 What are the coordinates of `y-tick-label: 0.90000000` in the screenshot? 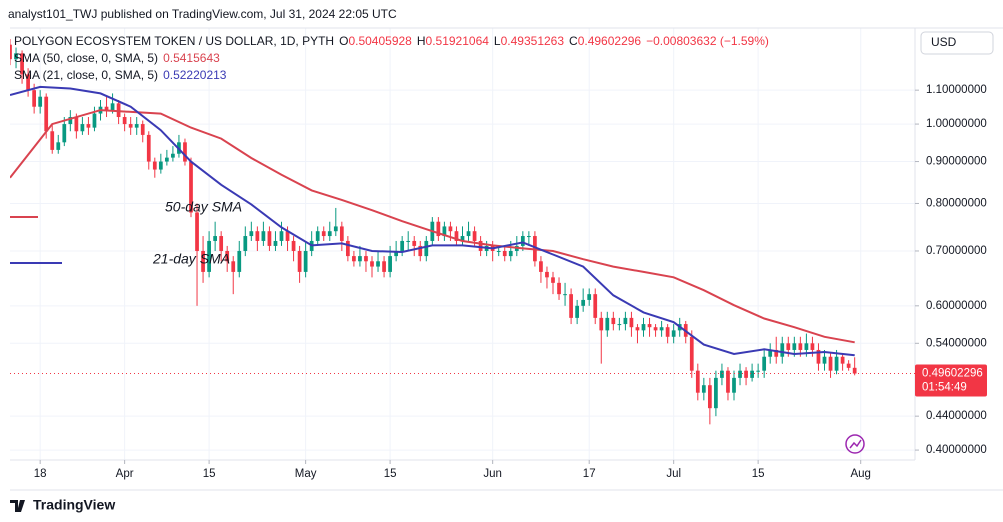 It's located at (956, 162).